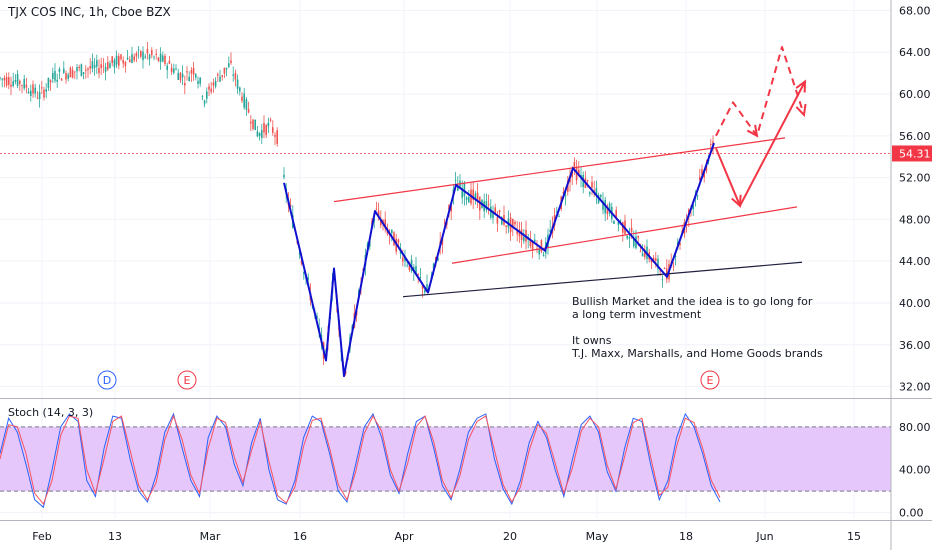  Describe the element at coordinates (760, 144) in the screenshot. I see `forecast-solid-arrow` at that location.